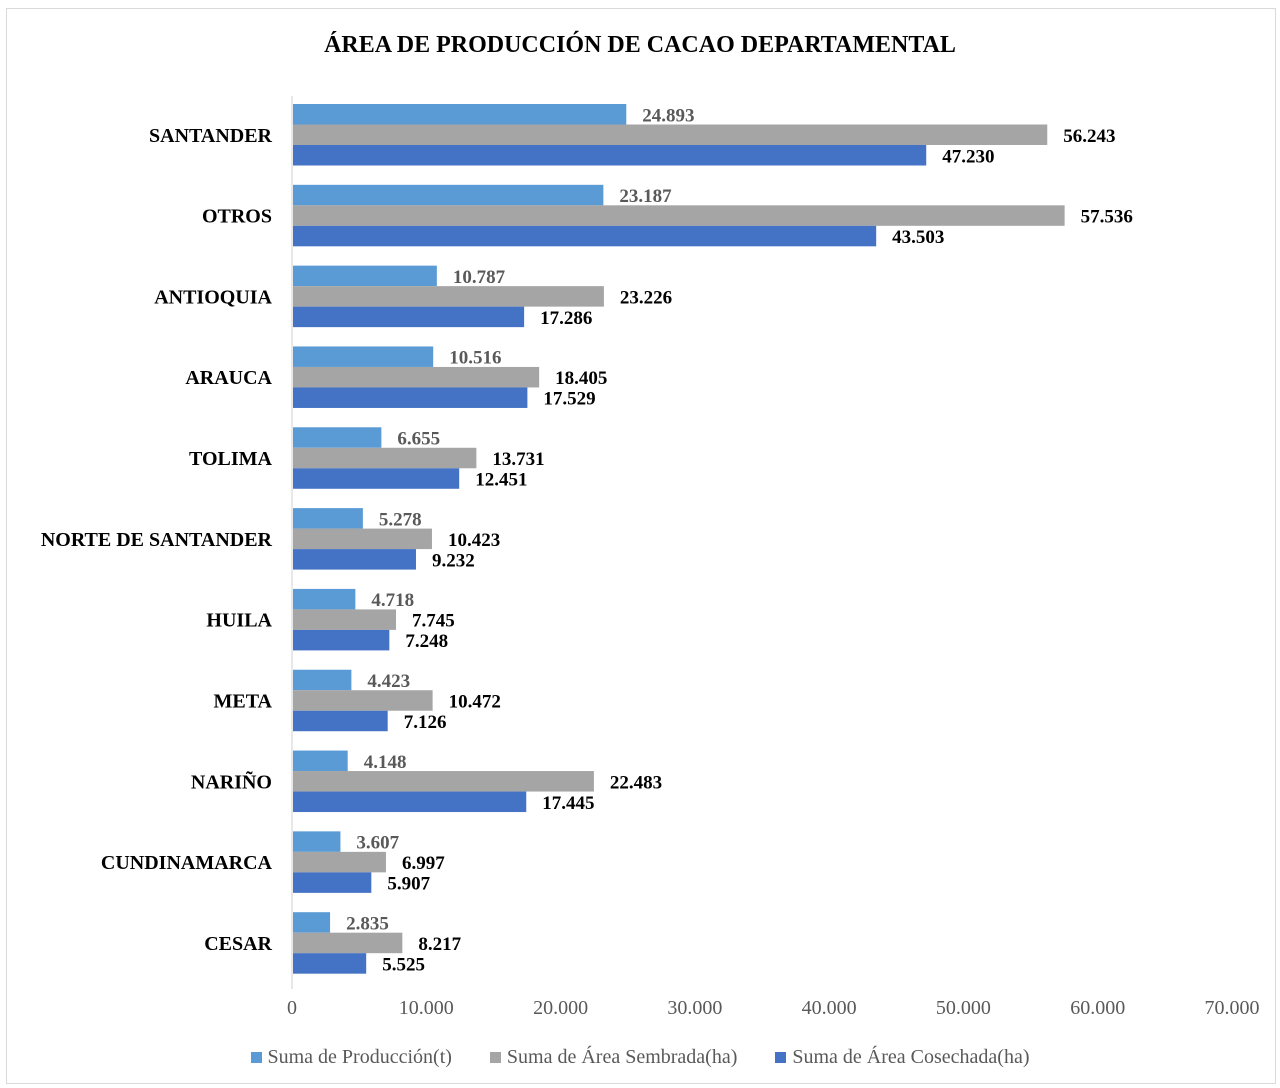  I want to click on x-tick-label: 30.000, so click(694, 1008).